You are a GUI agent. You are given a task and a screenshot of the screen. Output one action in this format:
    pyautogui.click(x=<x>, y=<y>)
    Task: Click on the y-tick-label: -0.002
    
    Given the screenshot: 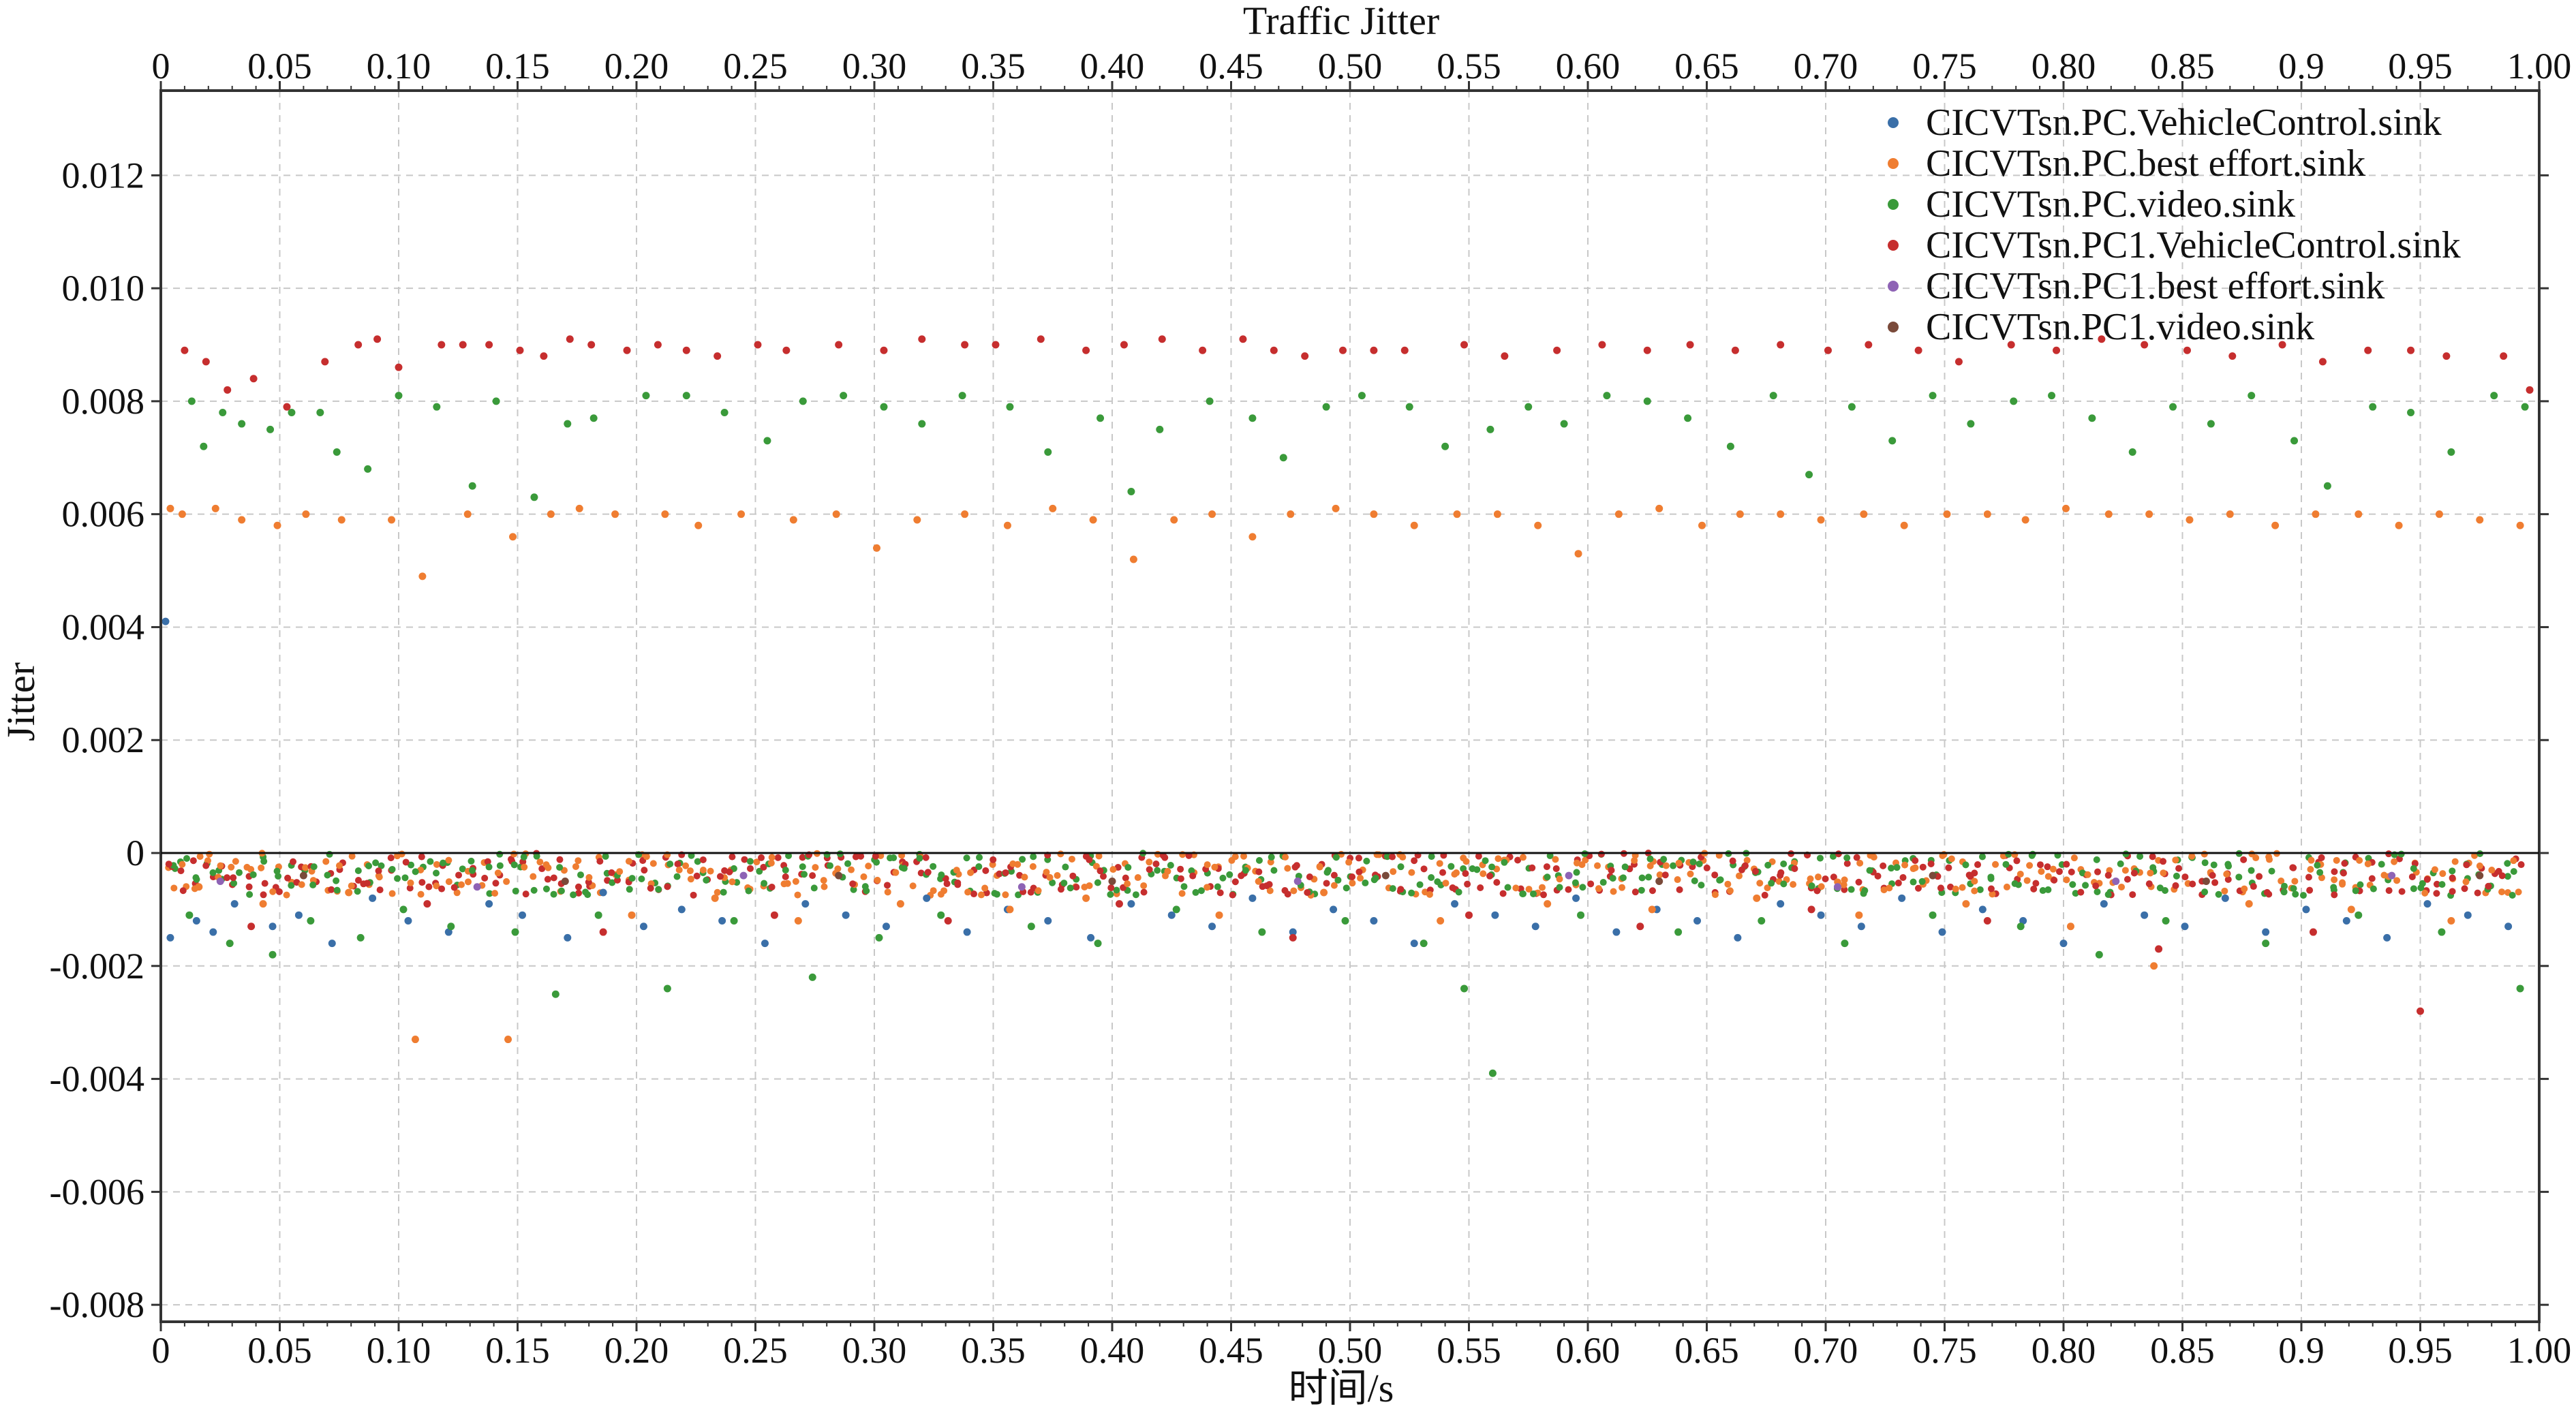 What is the action you would take?
    pyautogui.click(x=97, y=966)
    